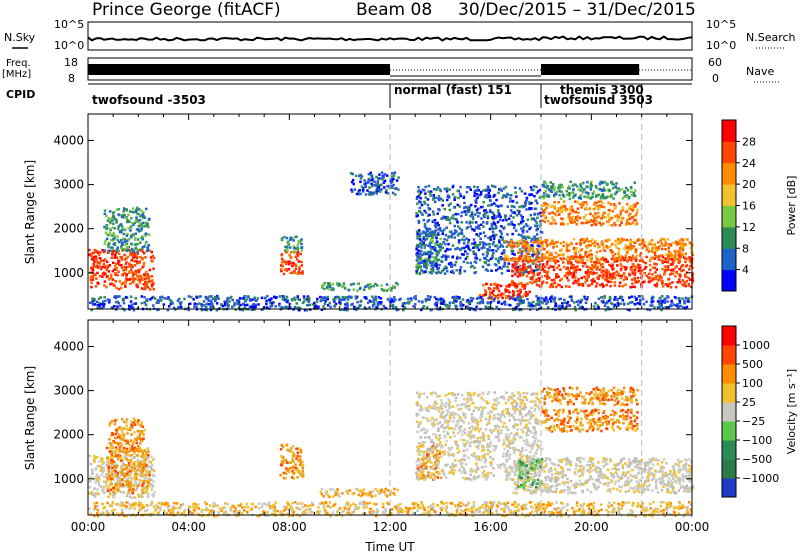 This screenshot has width=800, height=558. Describe the element at coordinates (745, 248) in the screenshot. I see `power-cbar-label-1: 8` at that location.